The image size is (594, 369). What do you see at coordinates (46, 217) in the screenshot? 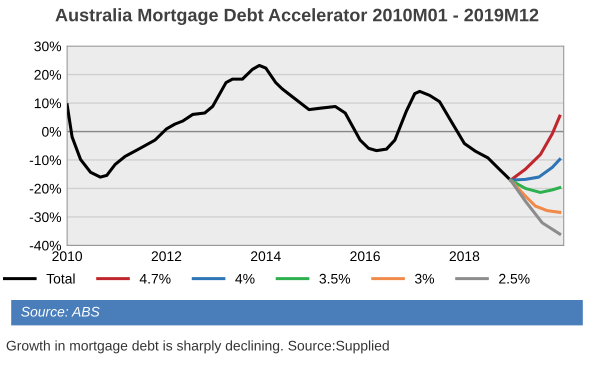
I see `y-tick-label: -30%` at bounding box center [46, 217].